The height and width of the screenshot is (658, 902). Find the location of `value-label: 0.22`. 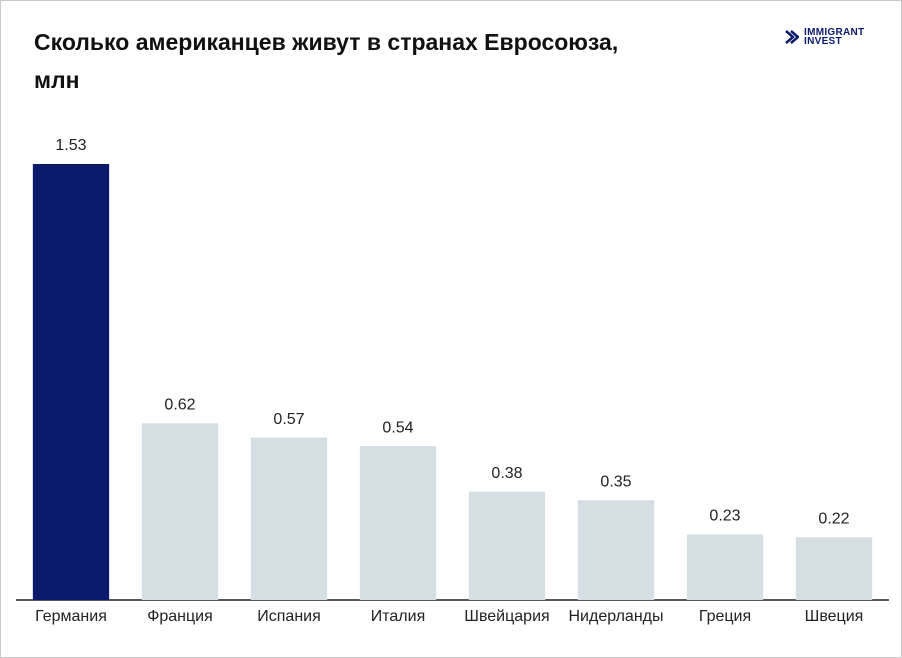

value-label: 0.22 is located at coordinates (833, 519).